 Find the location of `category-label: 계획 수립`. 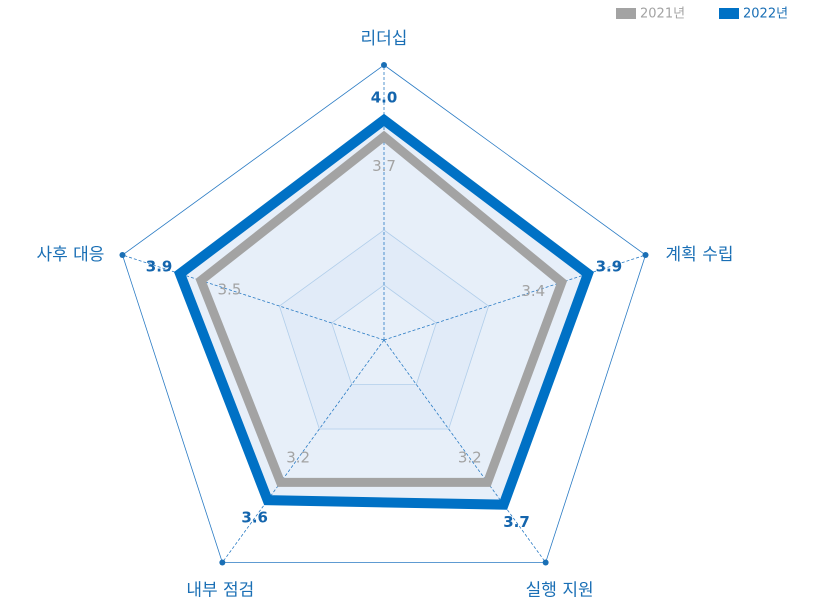

category-label: 계획 수립 is located at coordinates (700, 255).